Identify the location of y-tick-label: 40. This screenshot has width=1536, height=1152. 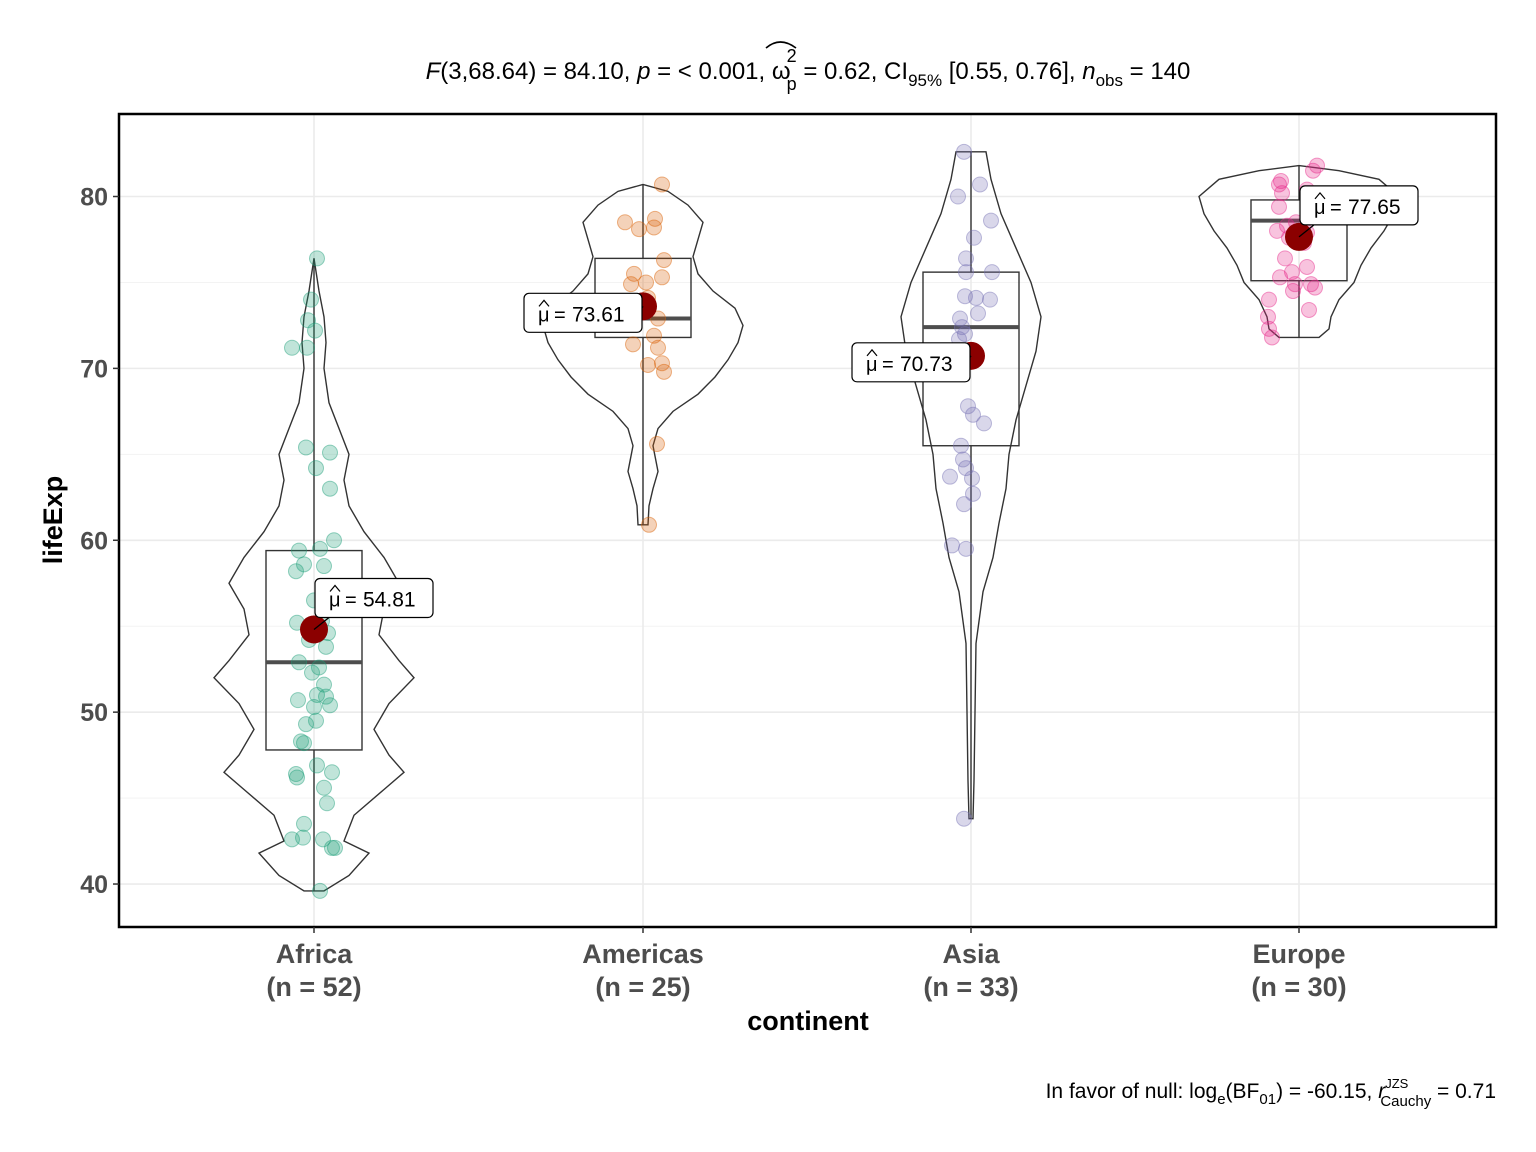
(94, 885).